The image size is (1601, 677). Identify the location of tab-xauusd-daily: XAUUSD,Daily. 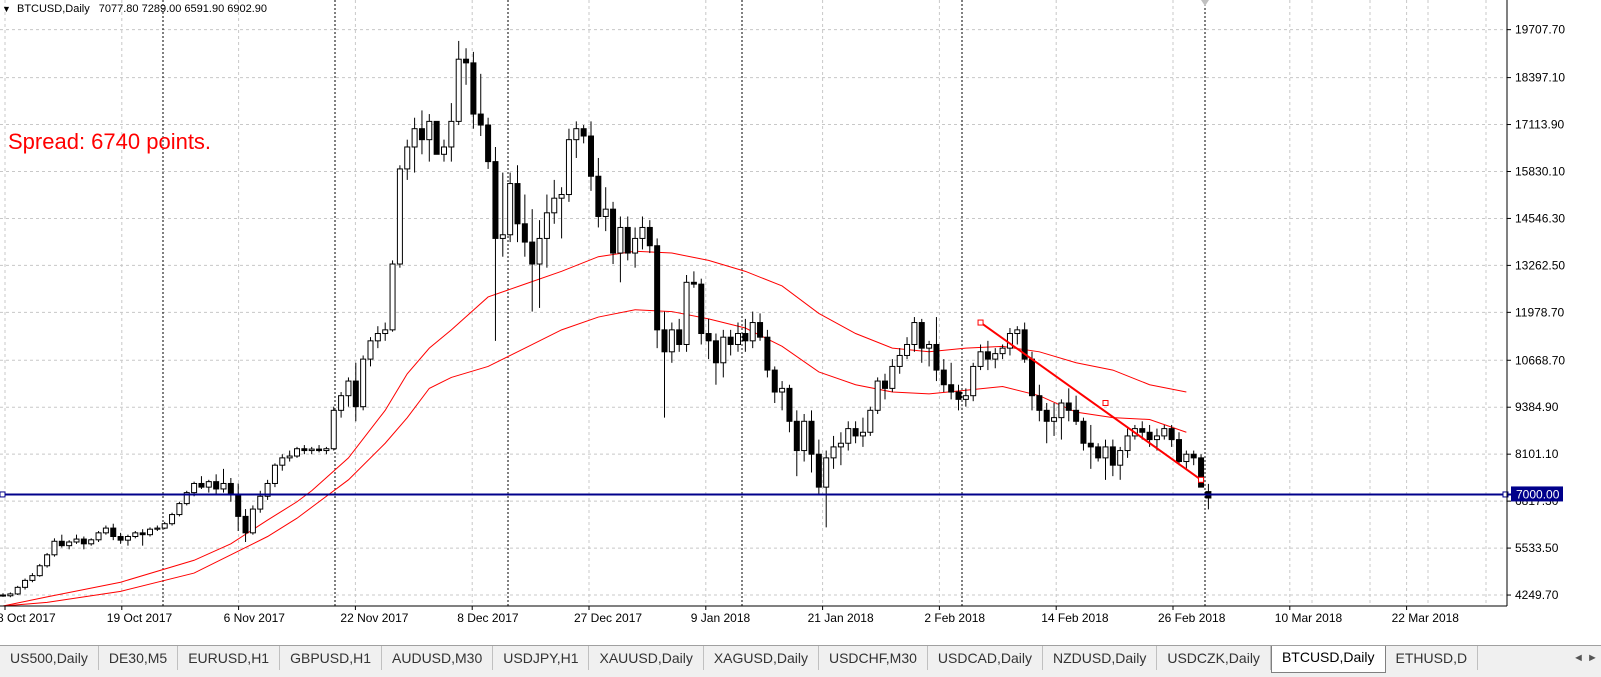
(646, 658).